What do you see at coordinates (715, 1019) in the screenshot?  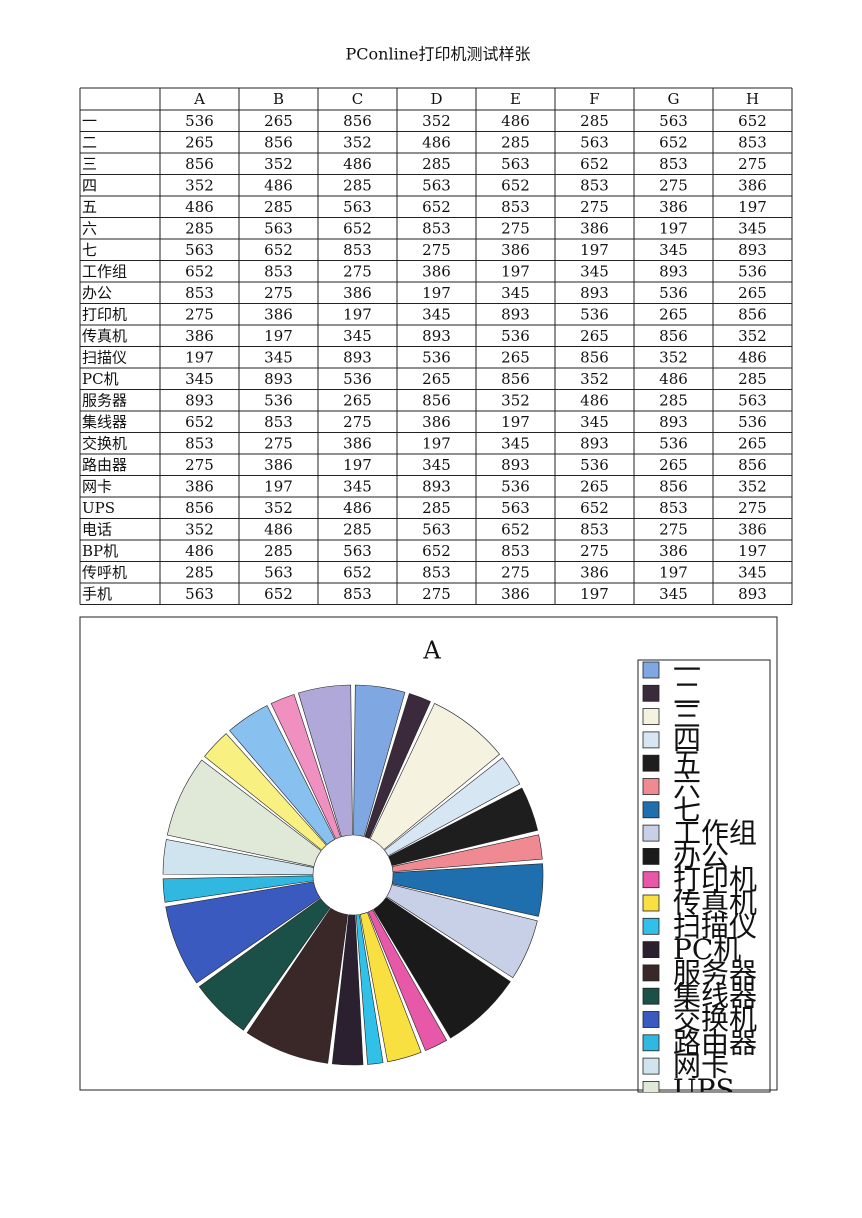 I see `legend-label: 交换机` at bounding box center [715, 1019].